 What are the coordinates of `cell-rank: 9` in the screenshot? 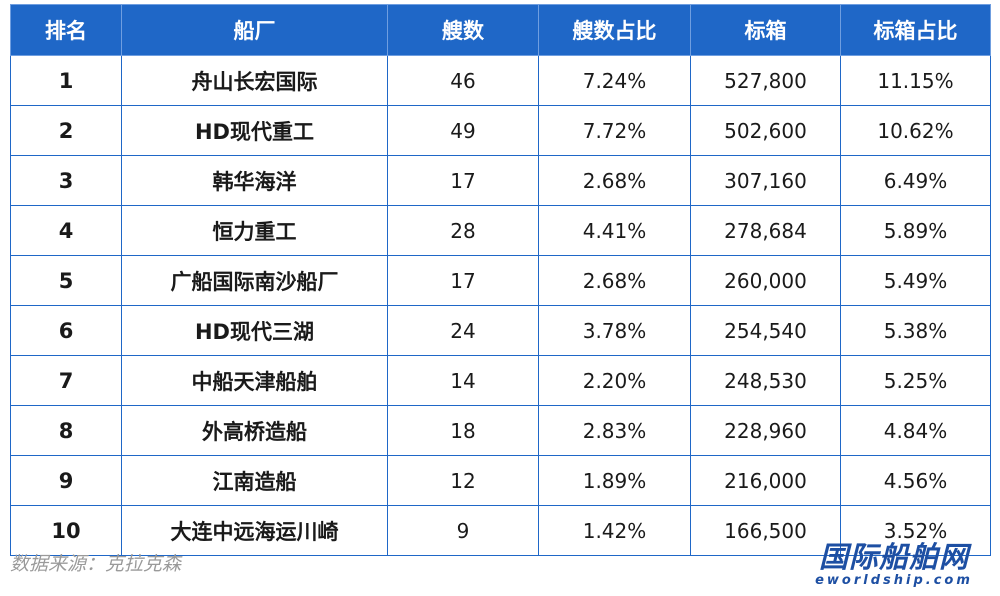 It's located at (66, 480).